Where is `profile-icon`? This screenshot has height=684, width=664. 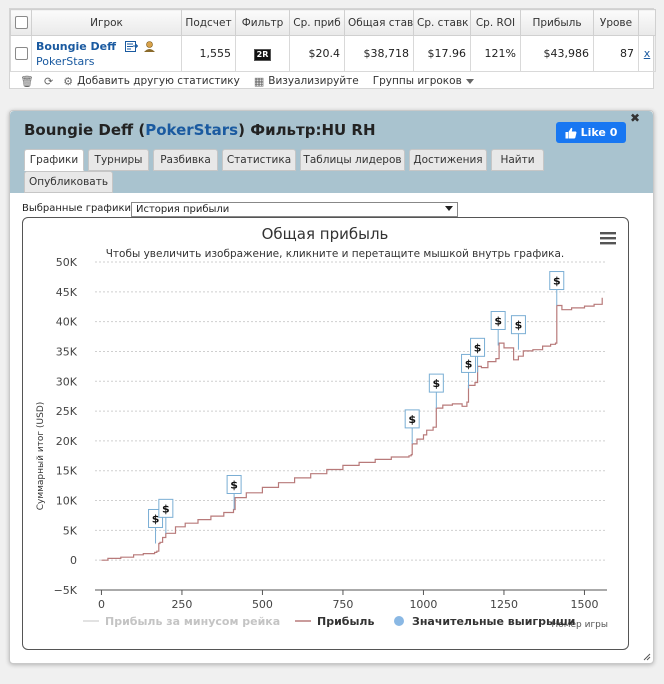
profile-icon is located at coordinates (149, 46).